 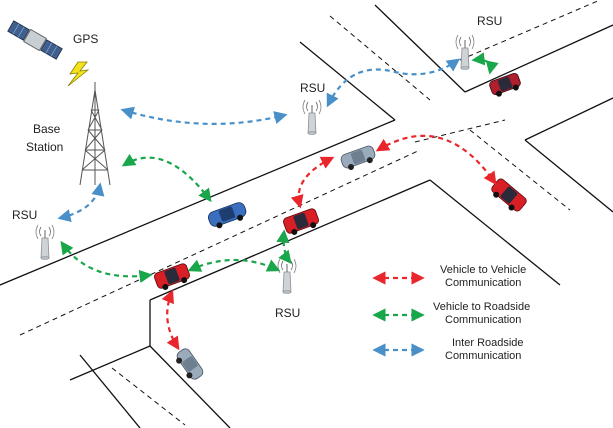 What do you see at coordinates (44, 147) in the screenshot?
I see `base-station-label-line2: Station` at bounding box center [44, 147].